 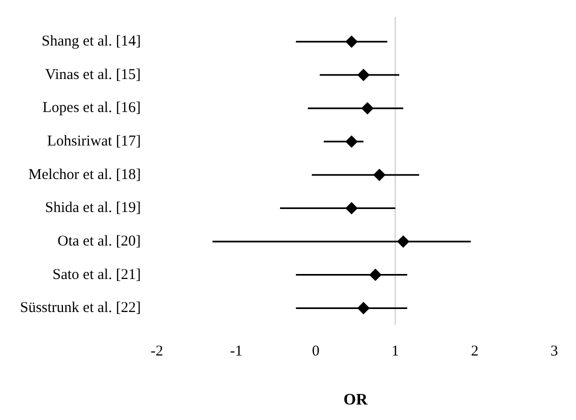 I want to click on y-tick-label: Sato et al. [21], so click(x=96, y=274).